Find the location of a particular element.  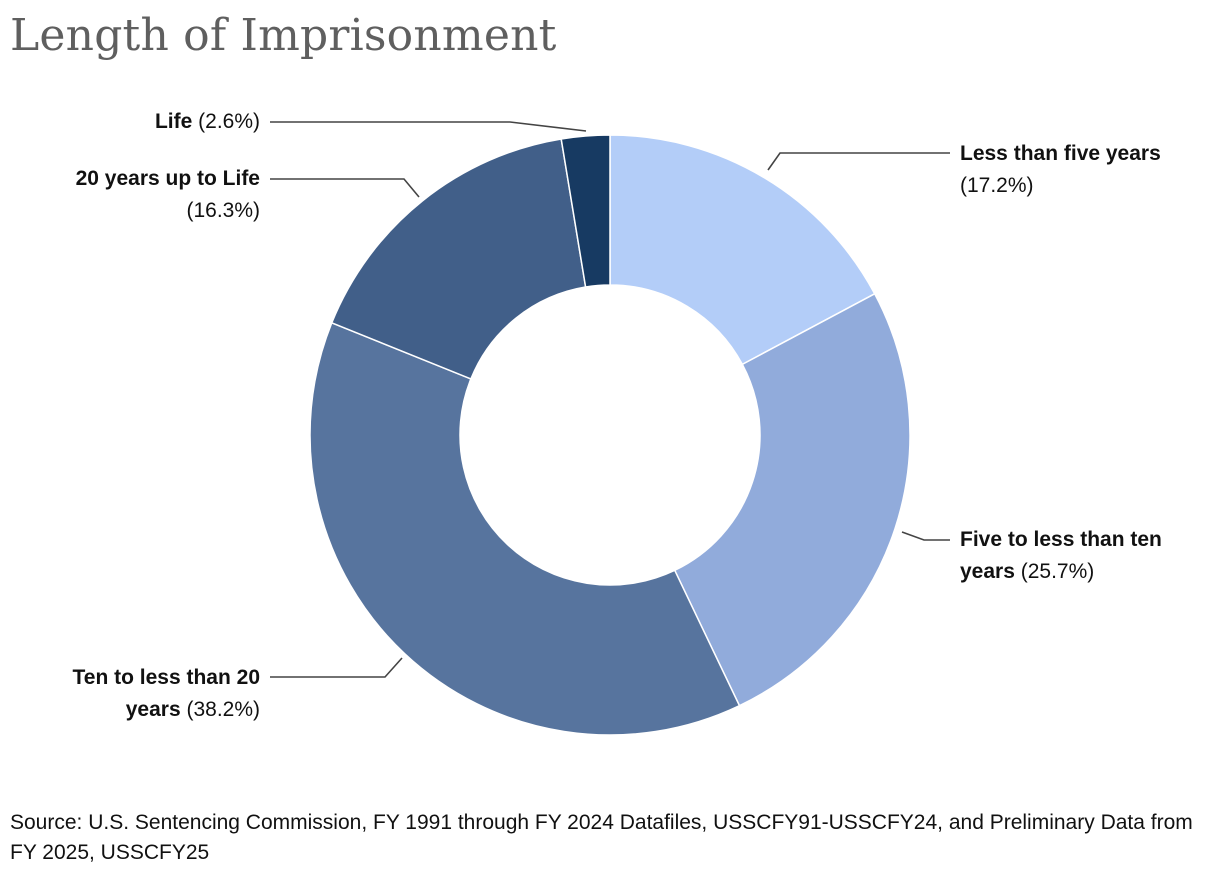

label-life: Life (2.6%) is located at coordinates (207, 122).